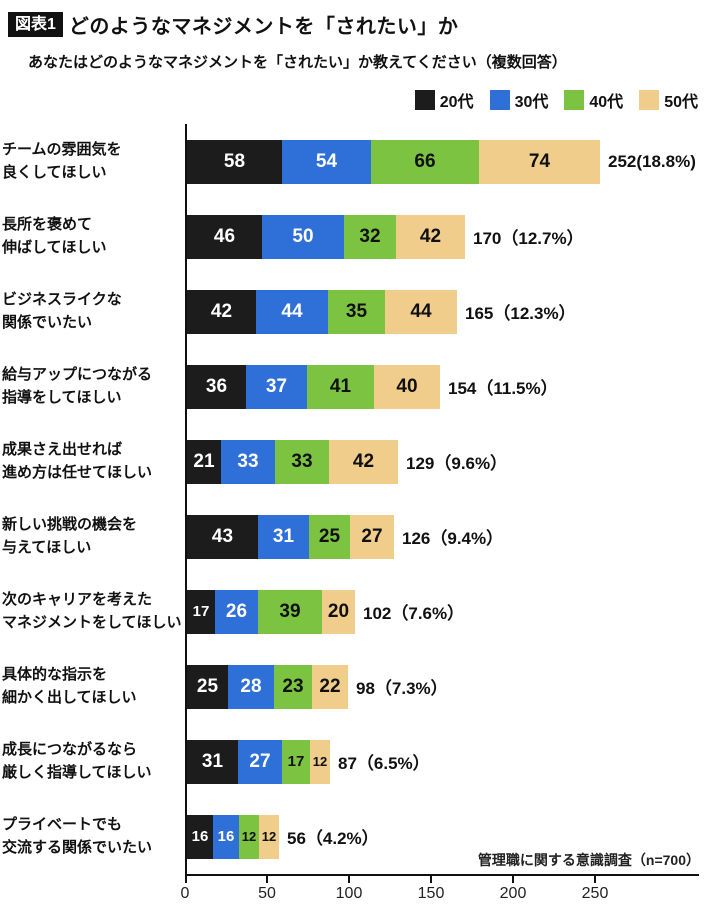  I want to click on chart-row: 給与アップにつながる 指導をしてほしい 36 37 41 40 154（11.5%）, so click(351, 386).